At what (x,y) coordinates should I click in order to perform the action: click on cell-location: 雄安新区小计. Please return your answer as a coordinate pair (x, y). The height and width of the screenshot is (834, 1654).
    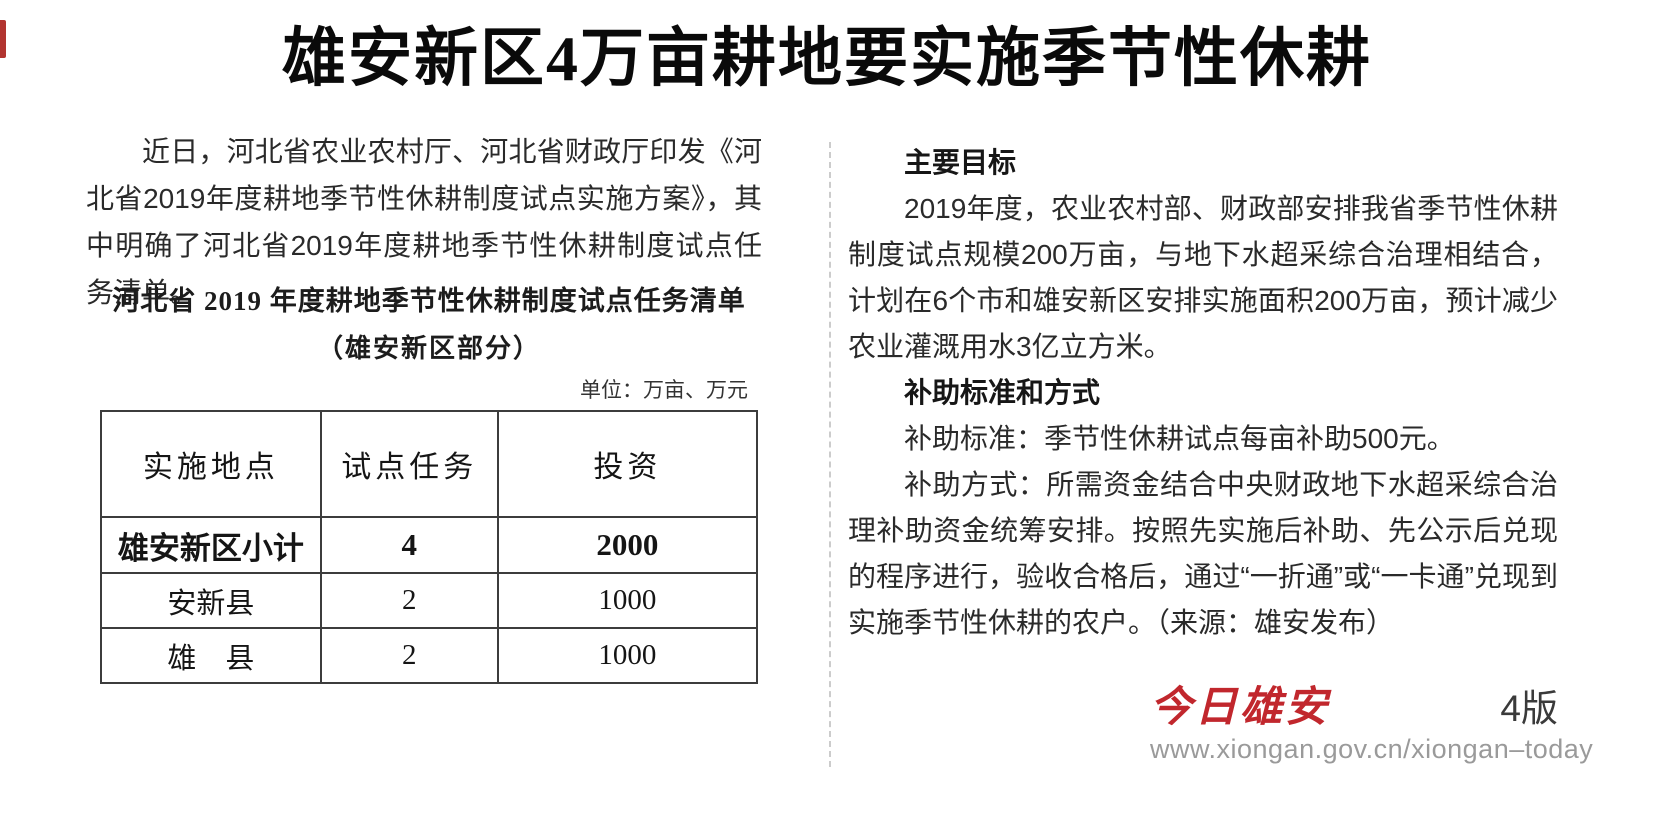
    Looking at the image, I should click on (211, 545).